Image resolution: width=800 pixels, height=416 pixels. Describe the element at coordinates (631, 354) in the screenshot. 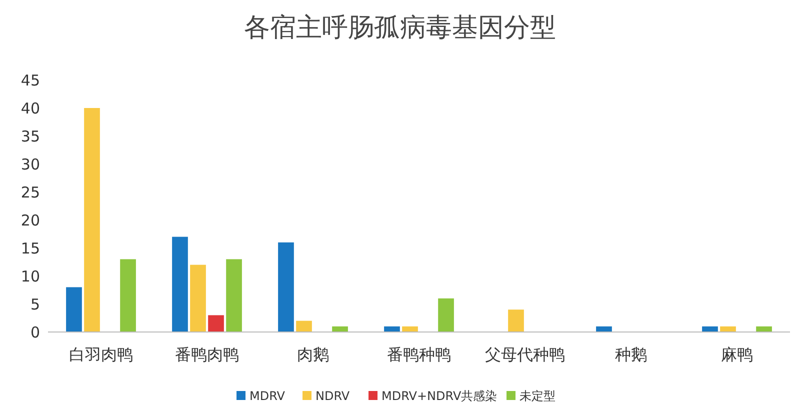

I see `x-tick-label: 种鹅` at that location.